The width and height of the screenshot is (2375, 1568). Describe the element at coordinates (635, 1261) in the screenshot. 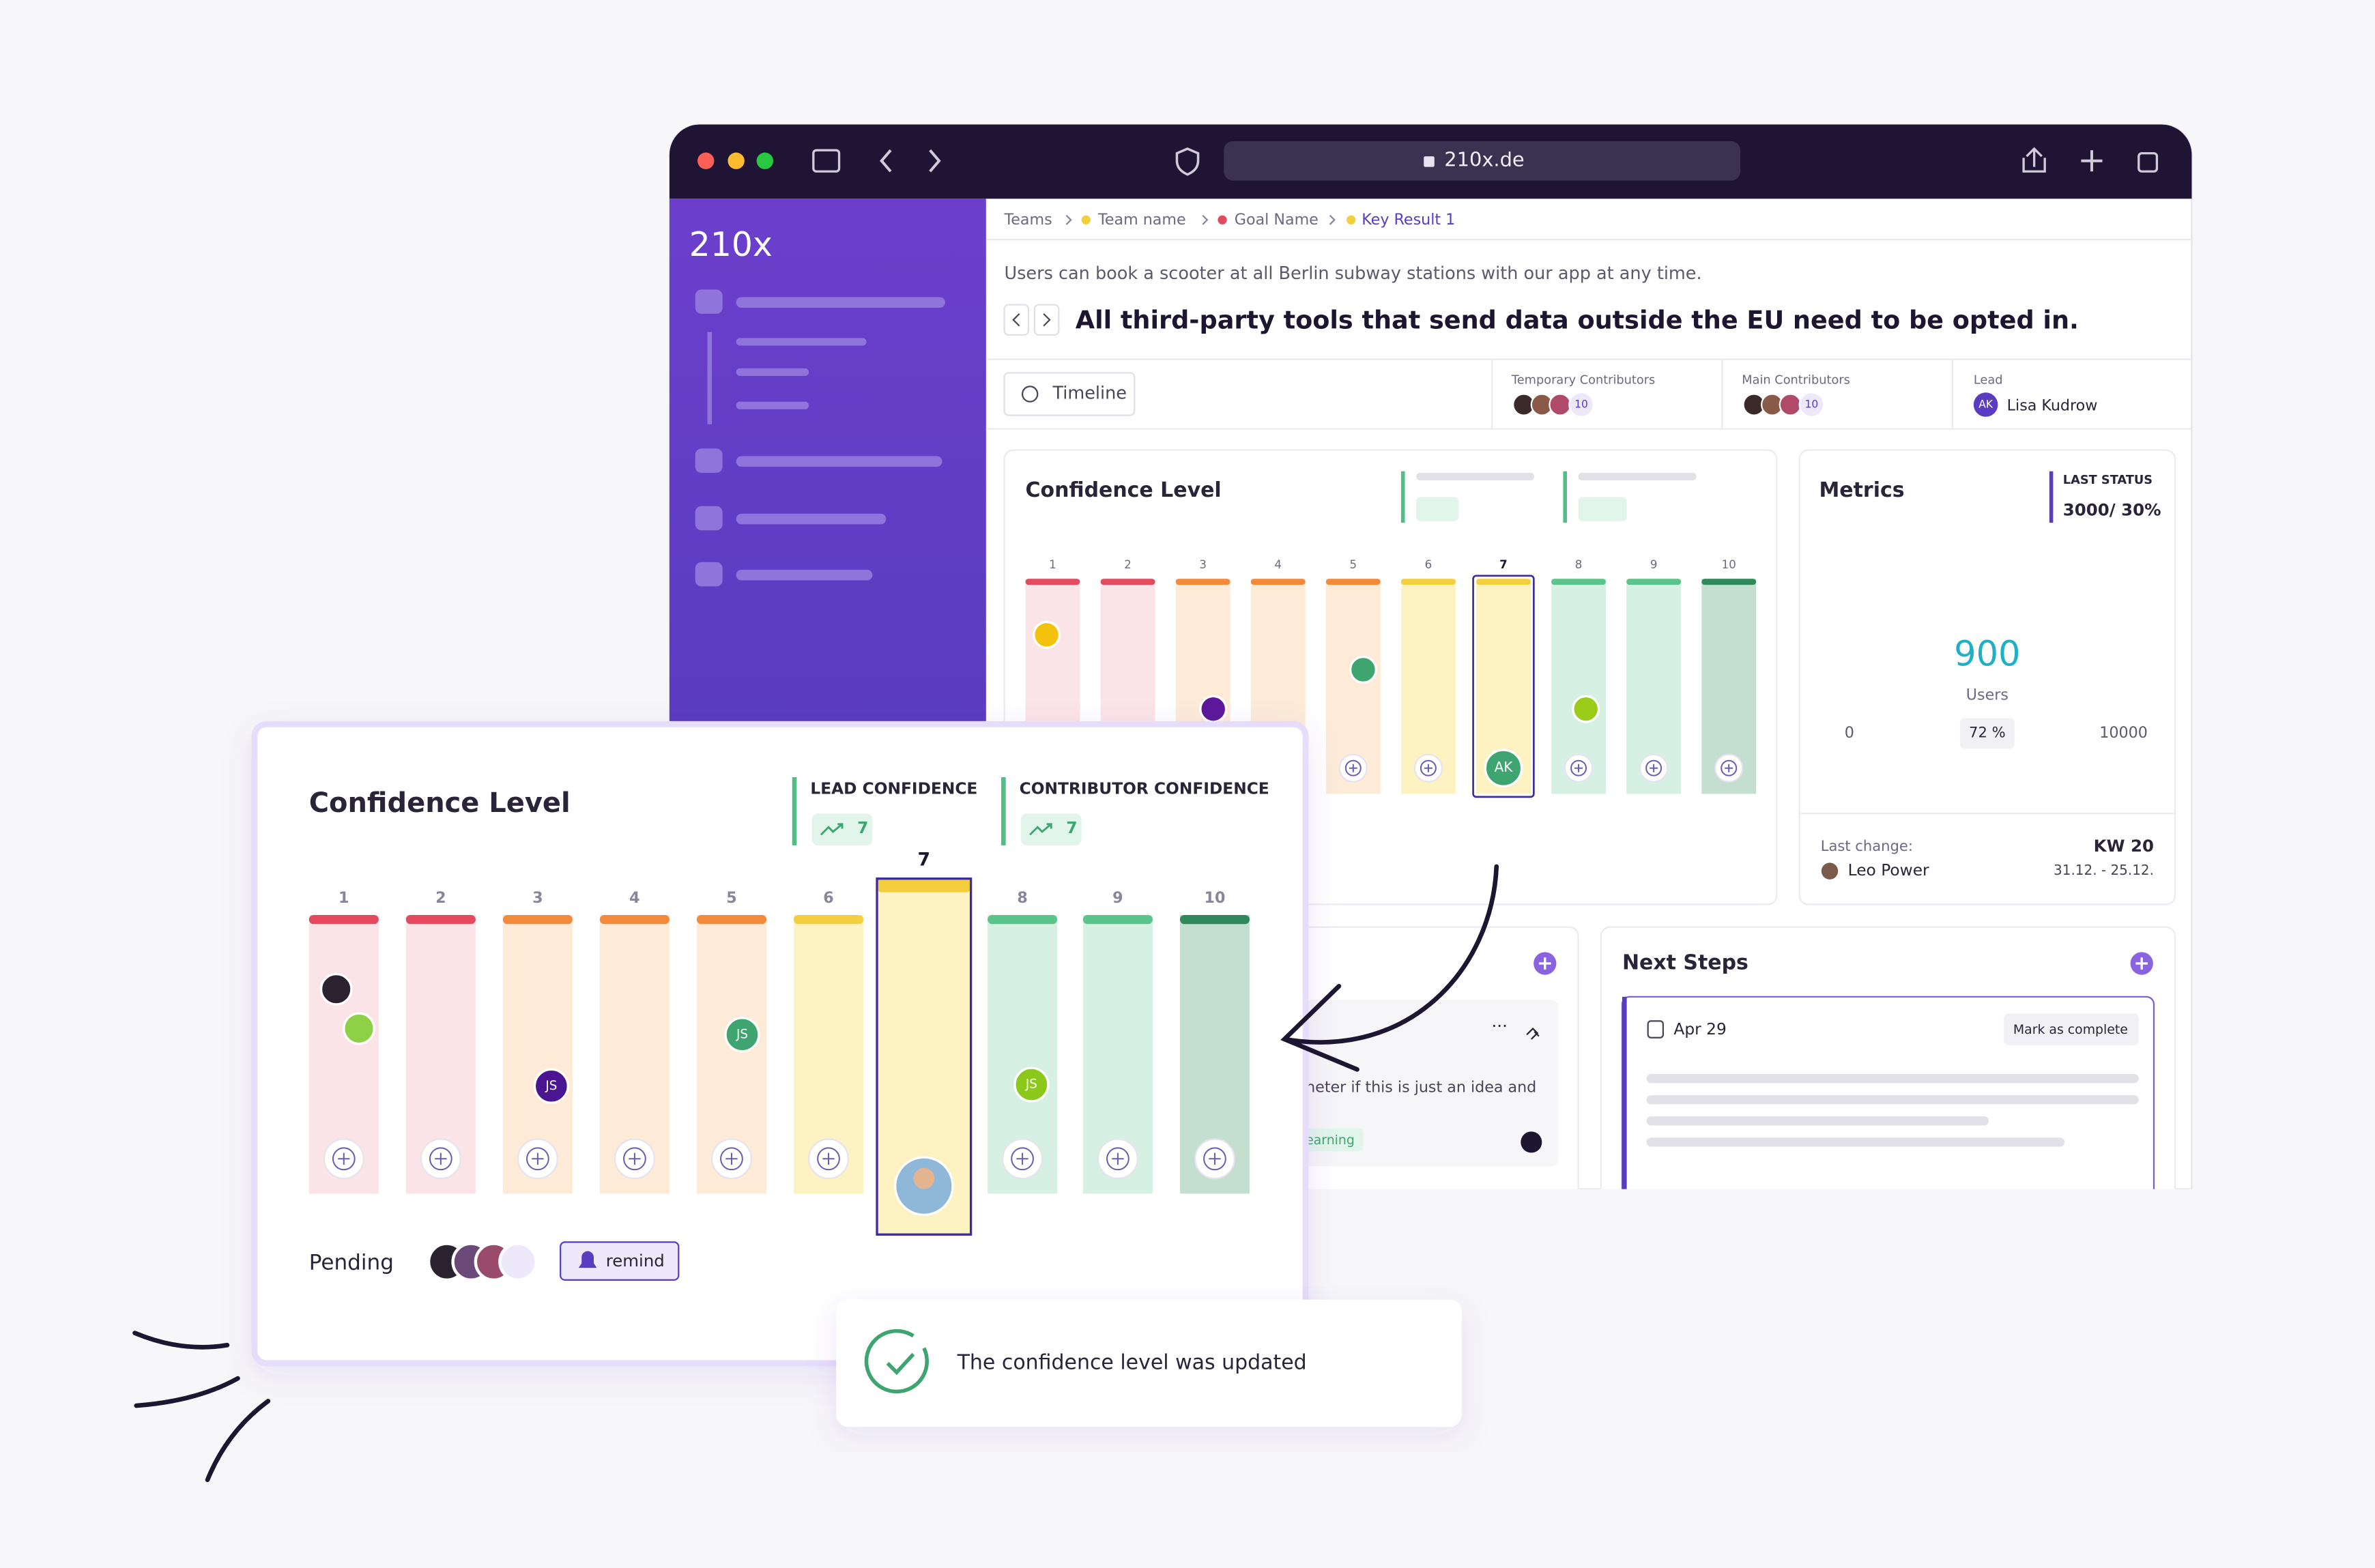

I see `remind-label: remind` at that location.